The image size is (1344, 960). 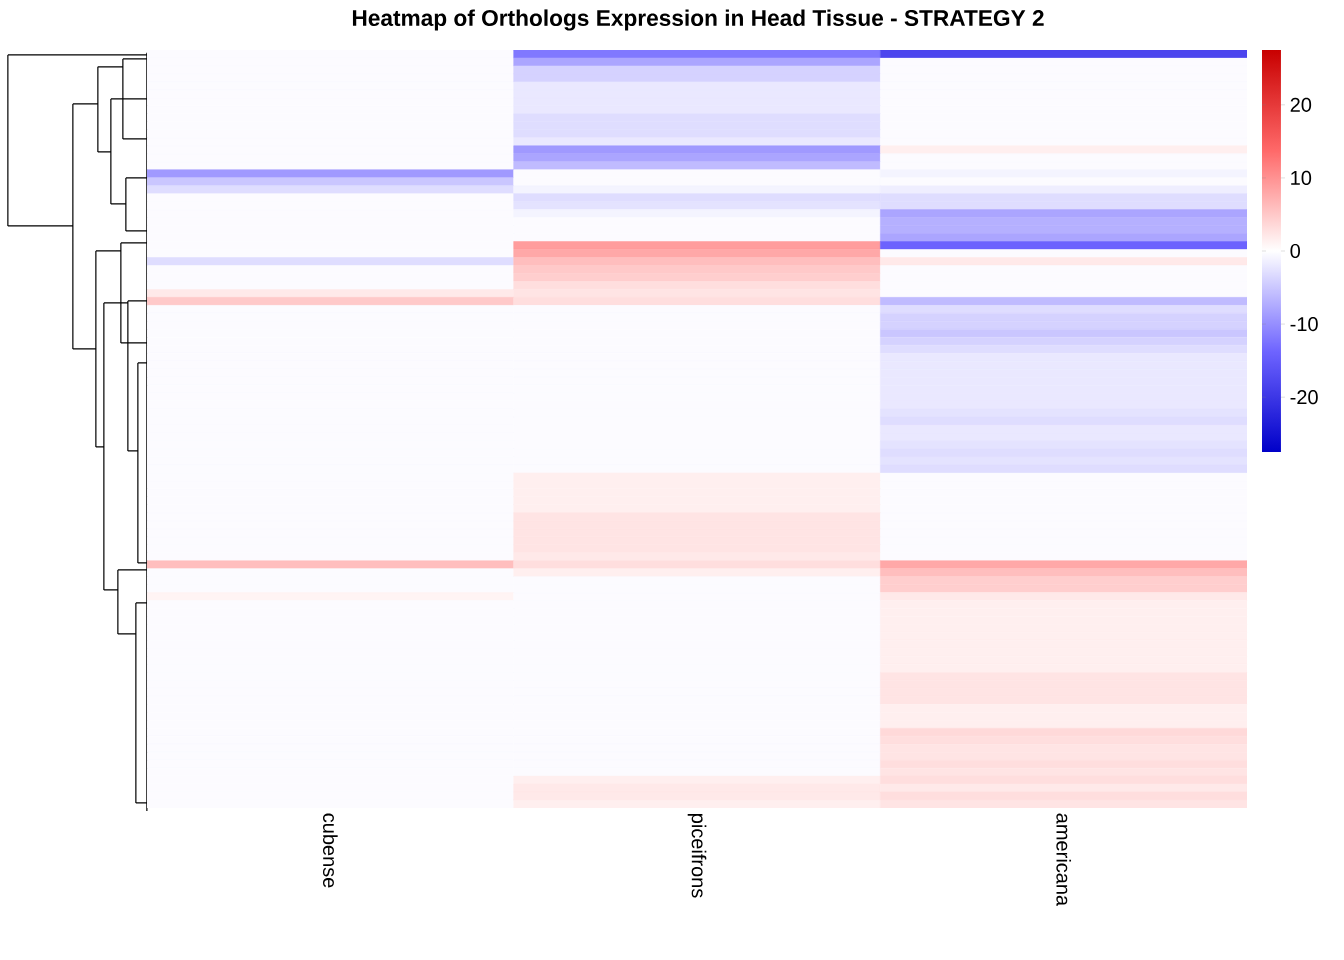 I want to click on color-bar-label: -10, so click(x=1304, y=324).